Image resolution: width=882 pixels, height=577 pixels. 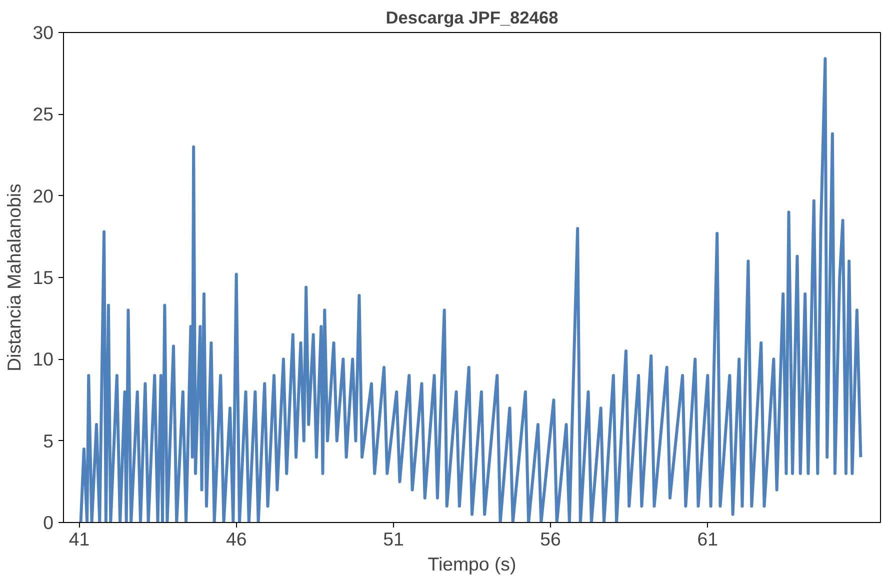 I want to click on y-axis-title: Distancia Mahalanobis, so click(x=14, y=278).